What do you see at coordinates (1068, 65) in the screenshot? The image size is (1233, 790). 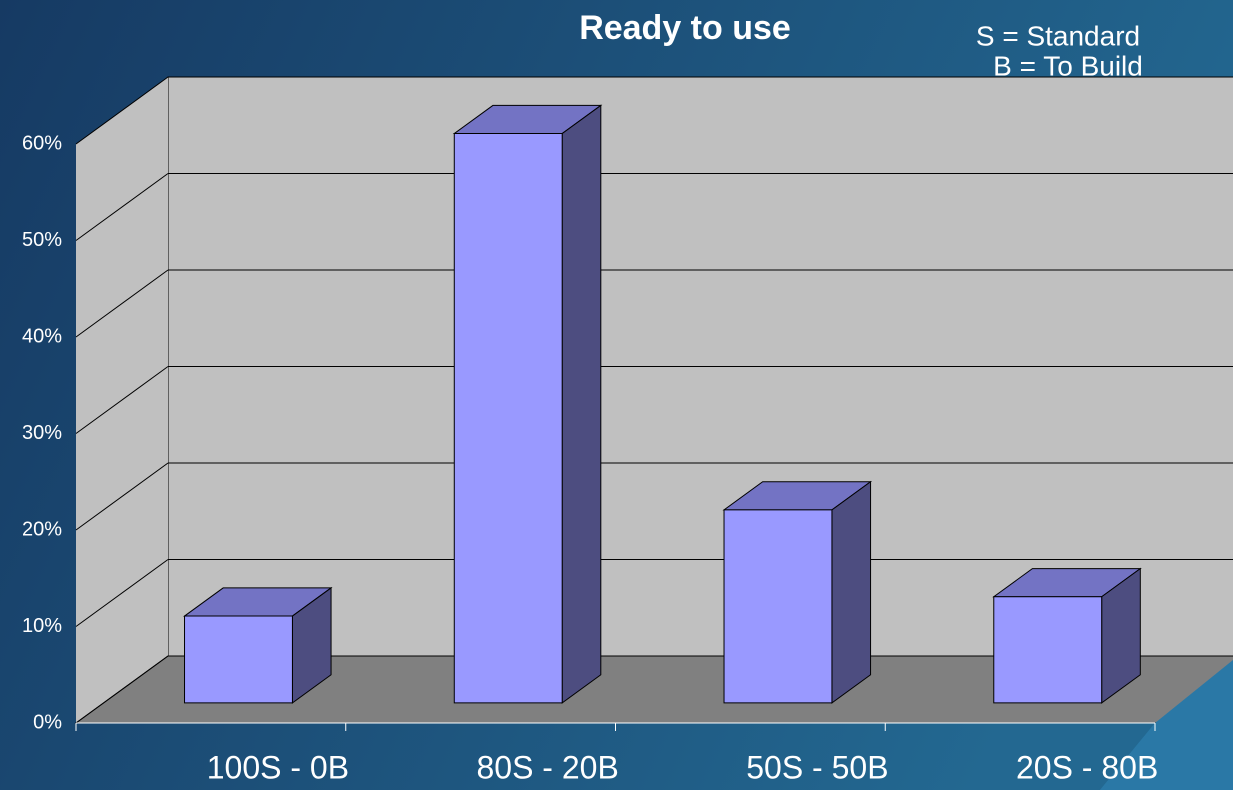 I see `annotation: B = To Build` at bounding box center [1068, 65].